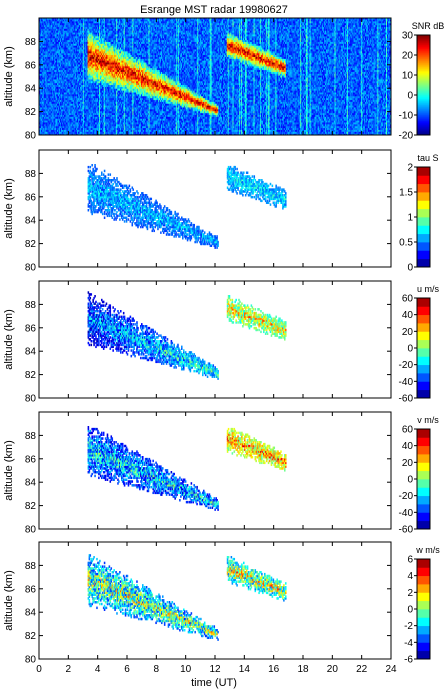 Image resolution: width=446 pixels, height=690 pixels. Describe the element at coordinates (9, 600) in the screenshot. I see `y-axis-label: altitude (km)` at that location.